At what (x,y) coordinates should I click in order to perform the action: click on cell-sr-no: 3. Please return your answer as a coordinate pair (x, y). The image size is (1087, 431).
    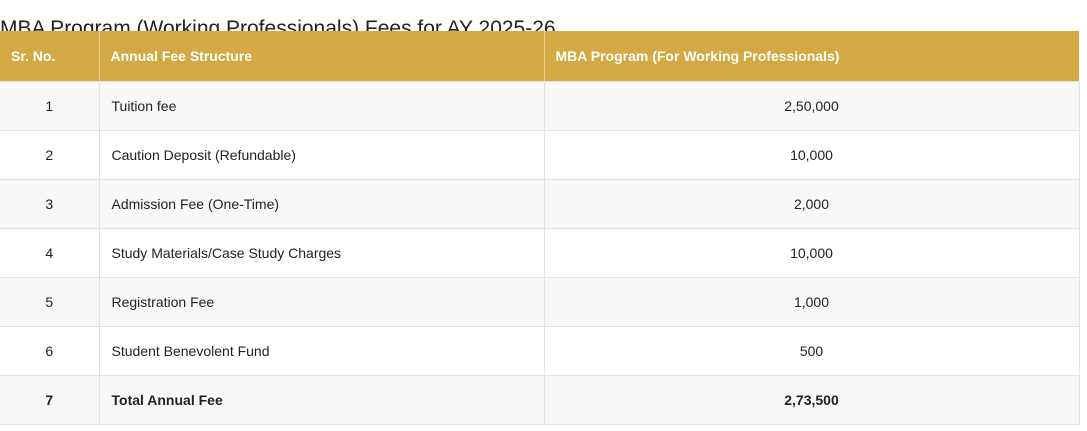
    Looking at the image, I should click on (50, 204).